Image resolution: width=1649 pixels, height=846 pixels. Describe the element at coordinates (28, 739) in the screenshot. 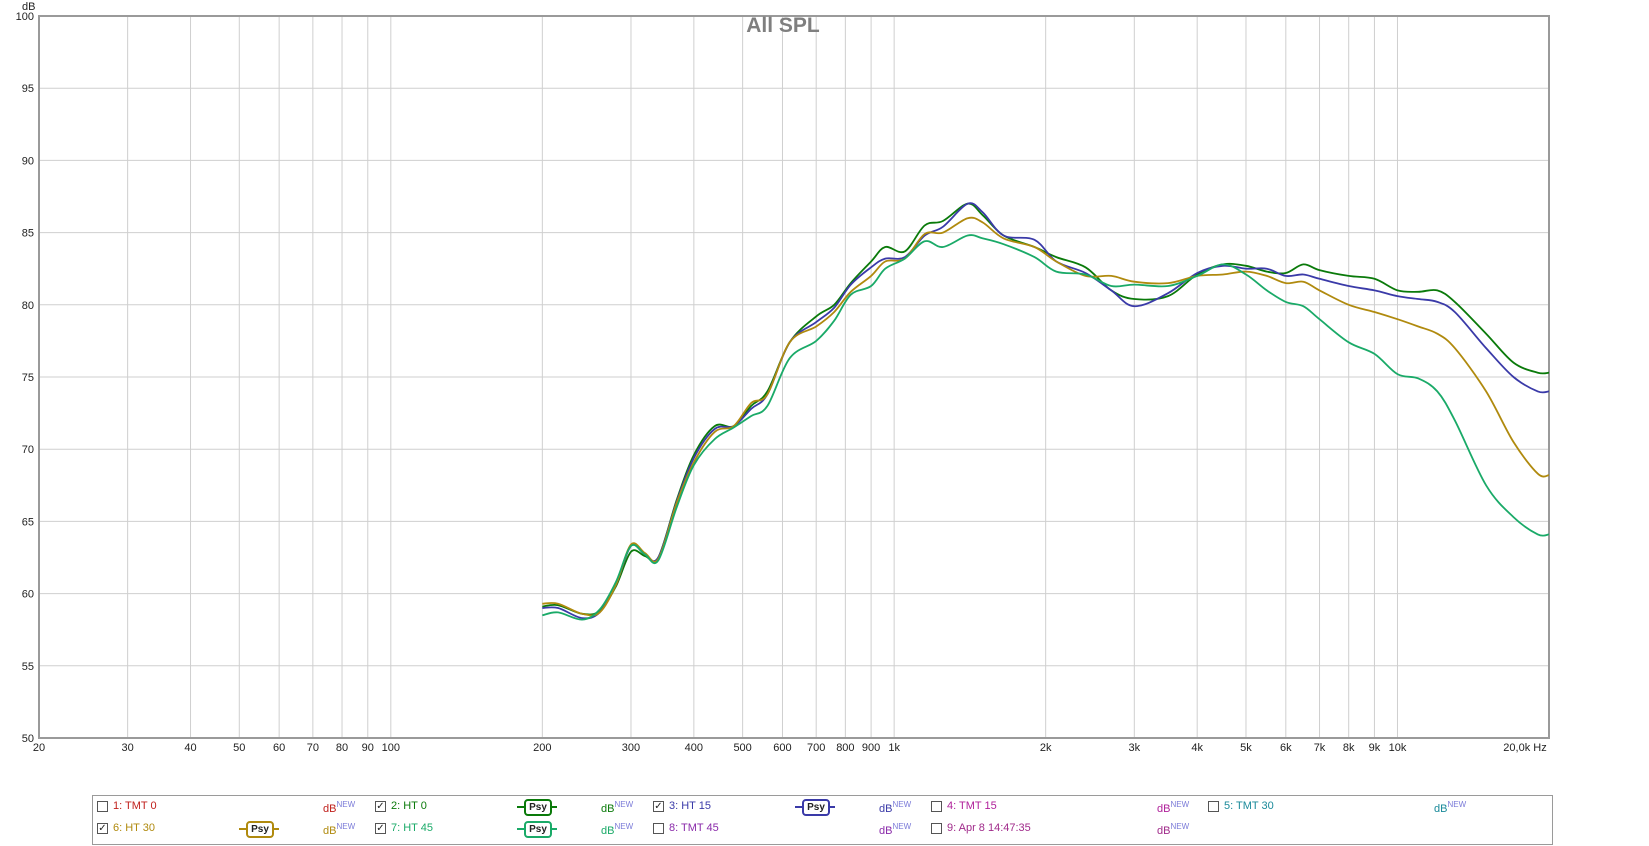

I see `y-tick-label: 50` at that location.